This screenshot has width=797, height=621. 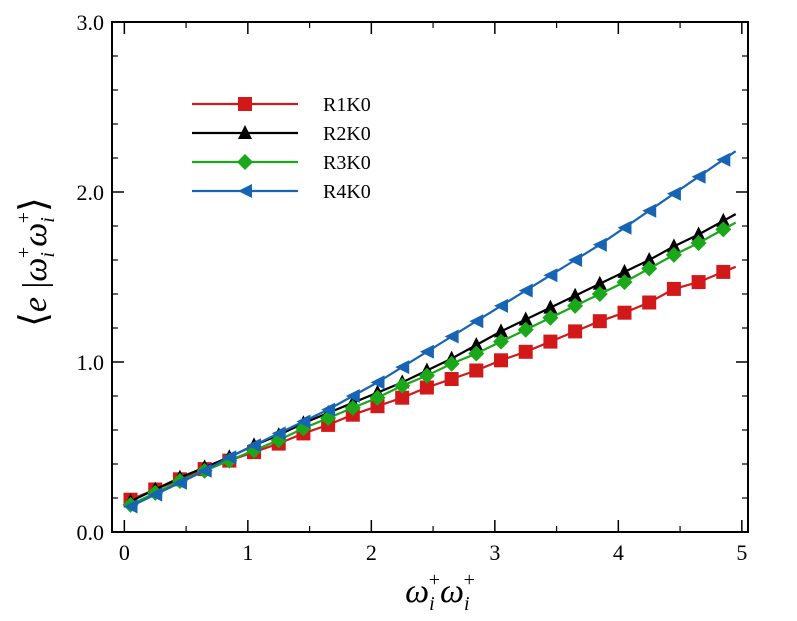 I want to click on svg-text: ⟨e |ωi+ωi+⟩, so click(x=36, y=262).